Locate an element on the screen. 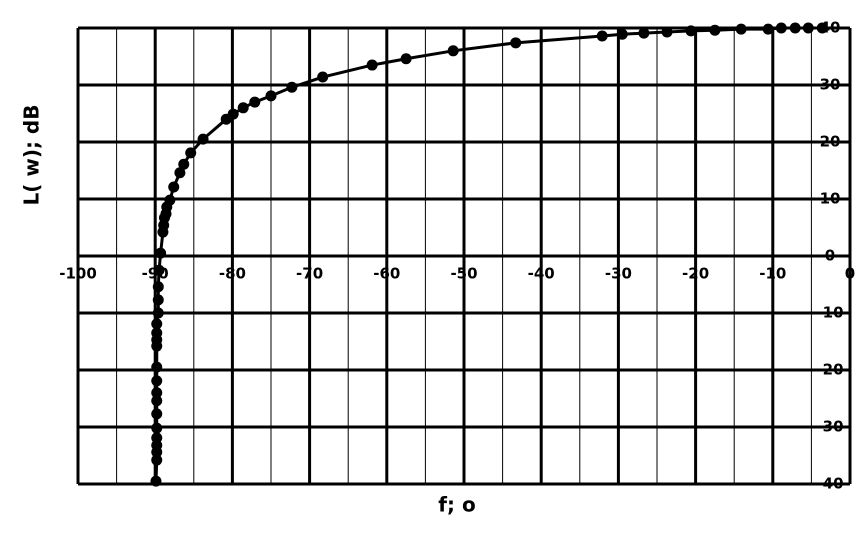  x-tick-label: -30 is located at coordinates (618, 274).